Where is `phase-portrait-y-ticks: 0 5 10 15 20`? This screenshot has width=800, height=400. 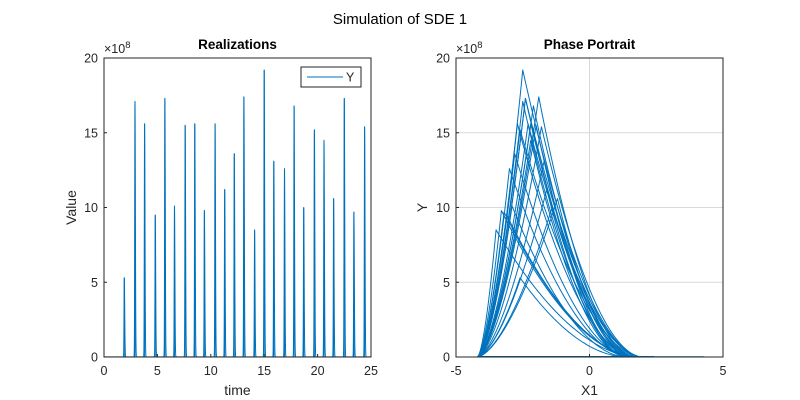 phase-portrait-y-ticks: 0 5 10 15 20 is located at coordinates (447, 208).